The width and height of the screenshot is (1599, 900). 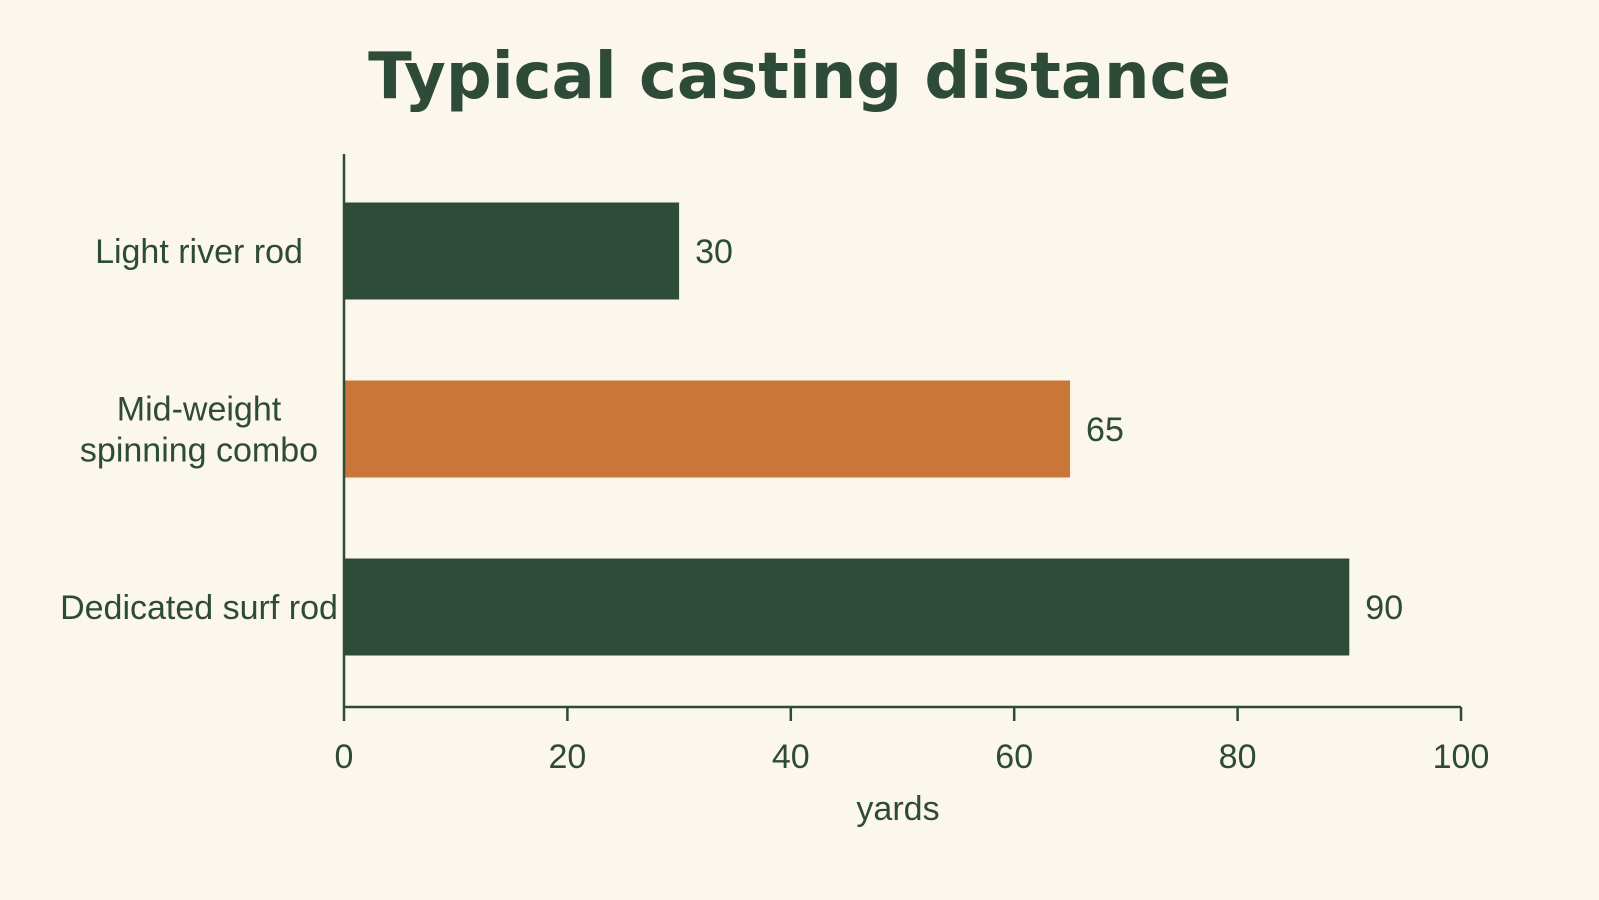 I want to click on x-tick-label-40: 40, so click(x=791, y=757).